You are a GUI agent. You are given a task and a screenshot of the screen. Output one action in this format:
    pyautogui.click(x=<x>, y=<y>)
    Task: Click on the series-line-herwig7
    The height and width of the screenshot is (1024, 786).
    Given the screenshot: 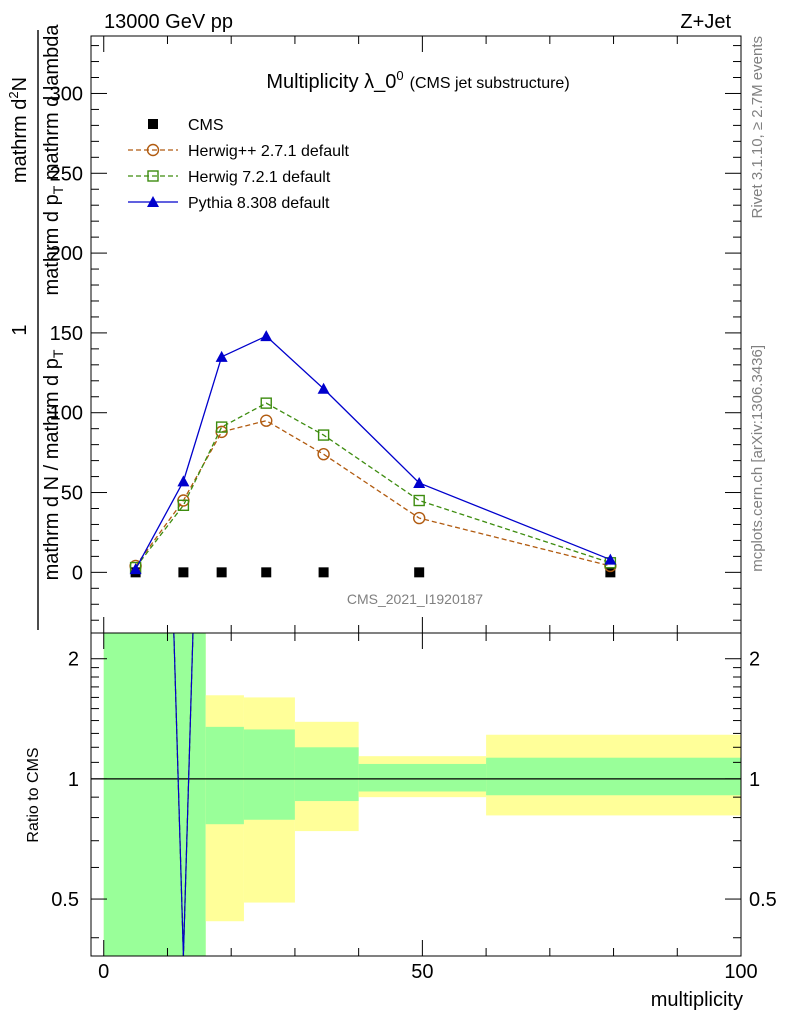 What is the action you would take?
    pyautogui.click(x=373, y=485)
    